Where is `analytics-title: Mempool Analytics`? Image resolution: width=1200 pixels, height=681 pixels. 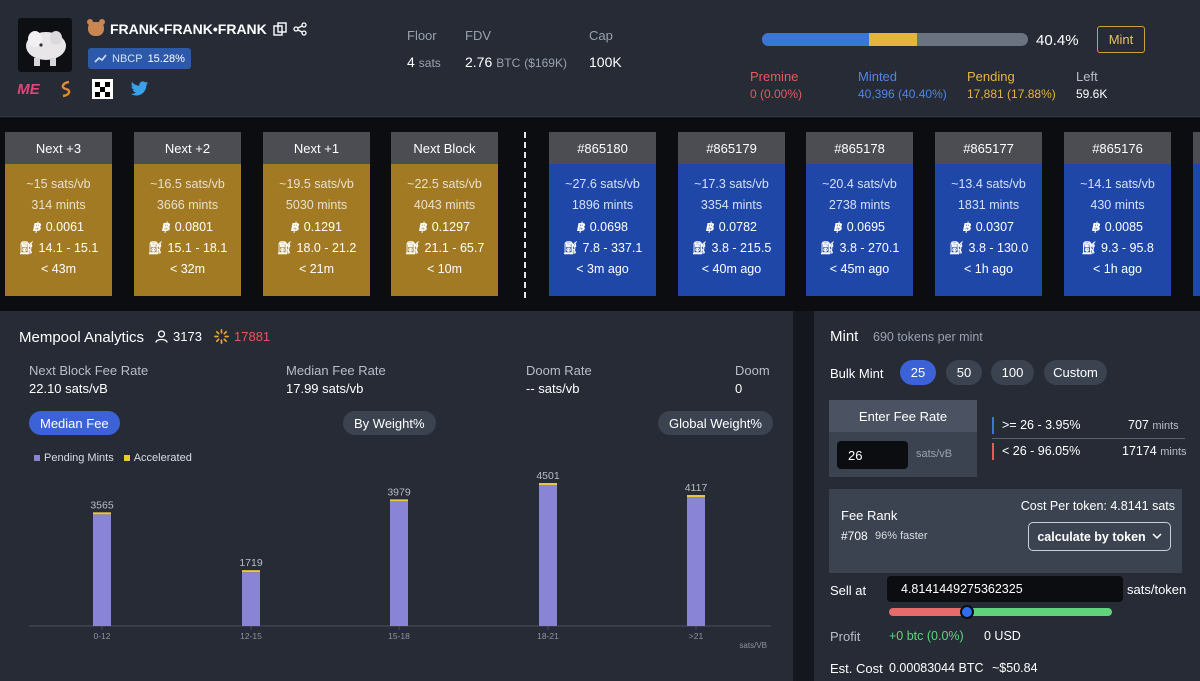 analytics-title: Mempool Analytics is located at coordinates (82, 337).